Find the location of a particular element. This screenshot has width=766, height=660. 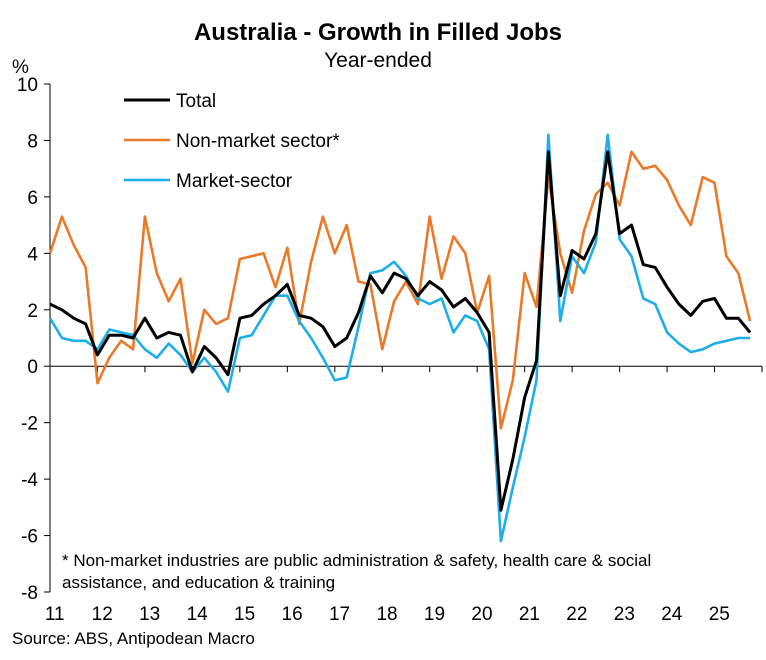

y-tick-label: -2 is located at coordinates (29, 424).